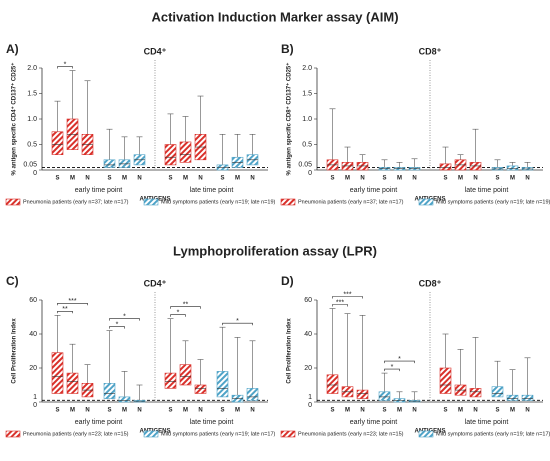 This screenshot has height=461, width=550. I want to click on significance-label: **, so click(186, 305).